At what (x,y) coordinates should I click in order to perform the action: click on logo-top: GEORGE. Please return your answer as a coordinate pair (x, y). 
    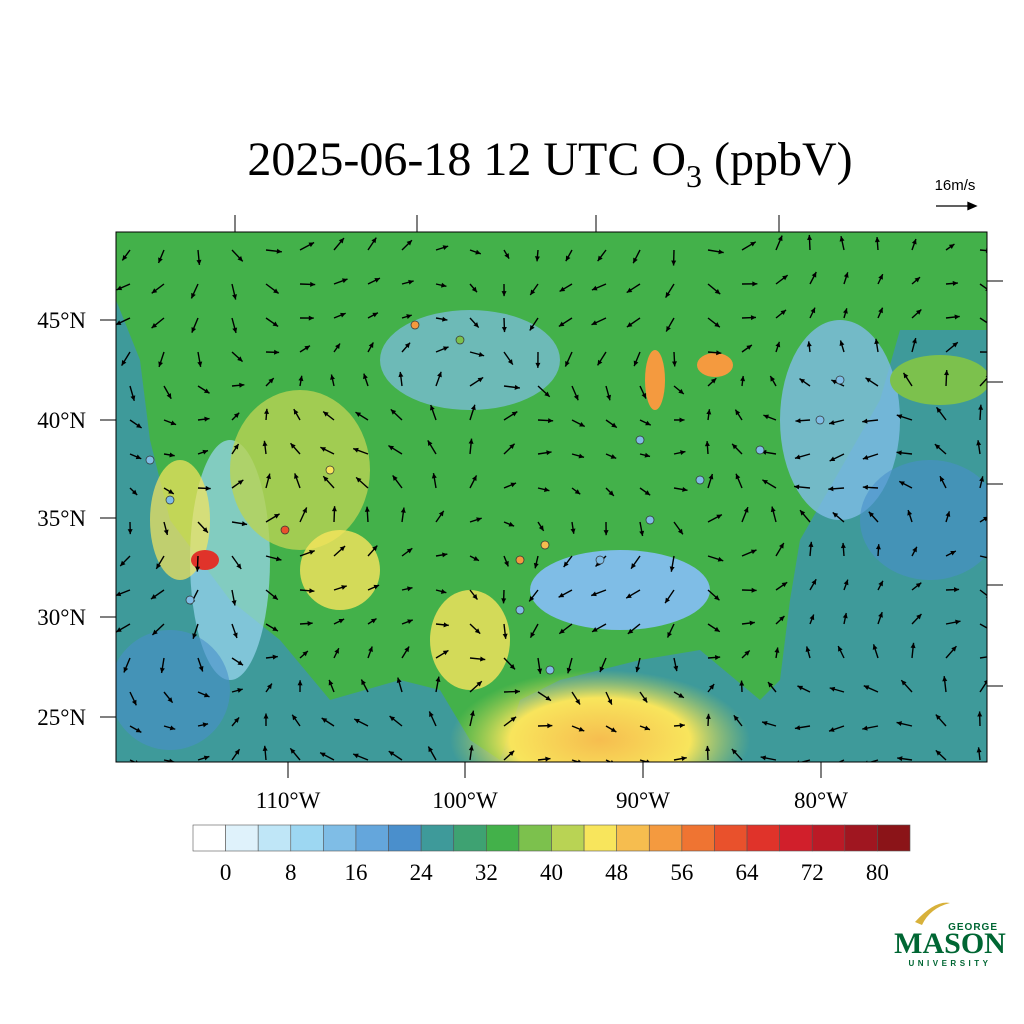
    Looking at the image, I should click on (973, 927).